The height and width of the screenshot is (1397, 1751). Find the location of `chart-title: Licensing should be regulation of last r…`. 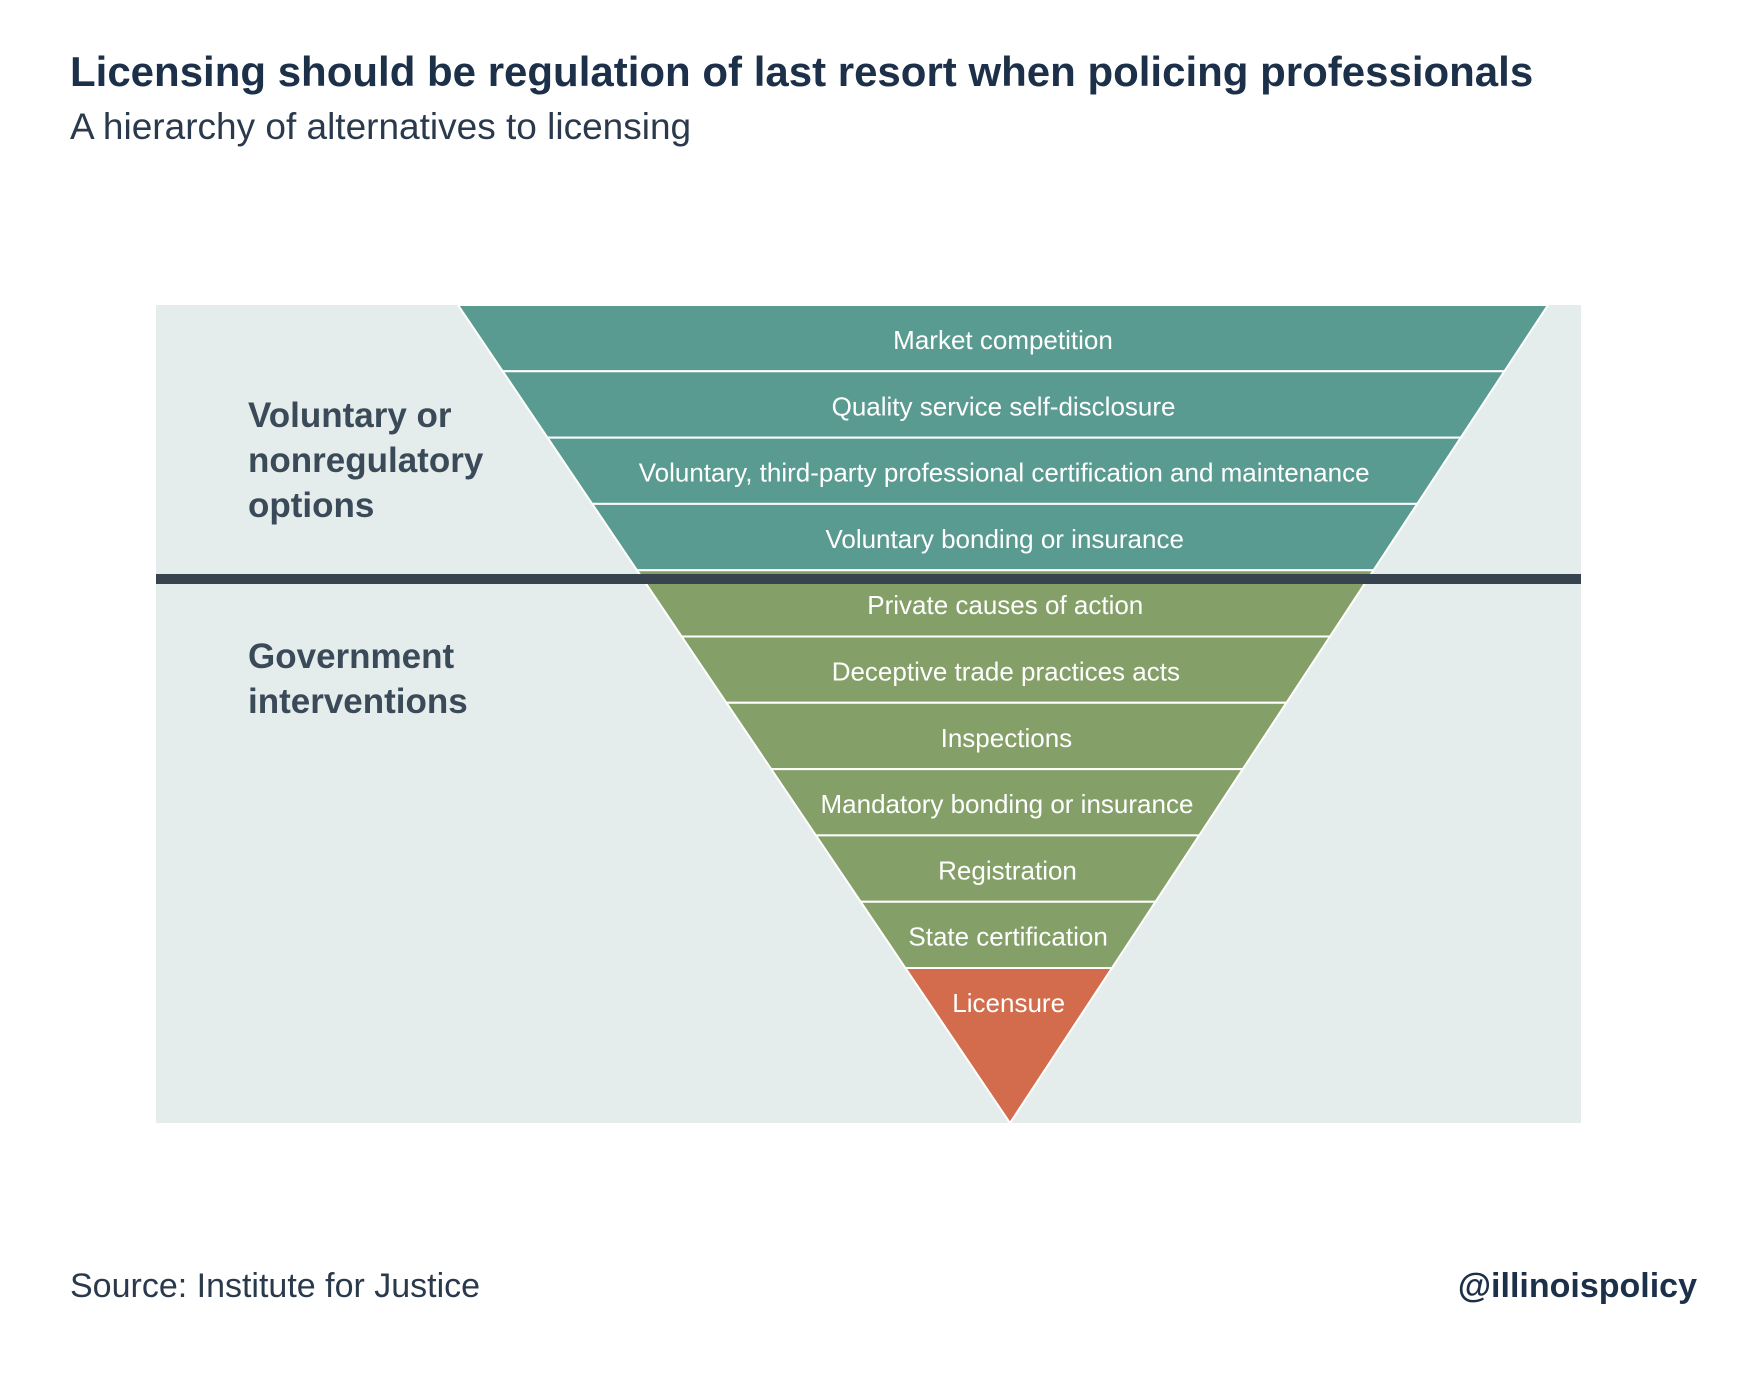

chart-title: Licensing should be regulation of last r… is located at coordinates (802, 71).